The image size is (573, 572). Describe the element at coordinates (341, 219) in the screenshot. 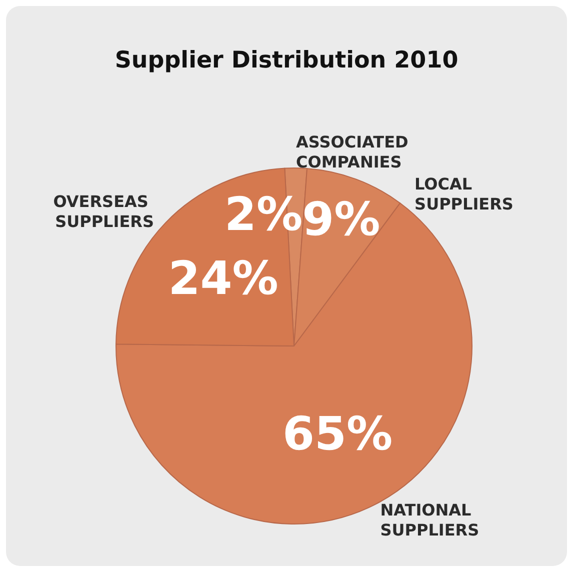

I see `data-label: 9%` at that location.